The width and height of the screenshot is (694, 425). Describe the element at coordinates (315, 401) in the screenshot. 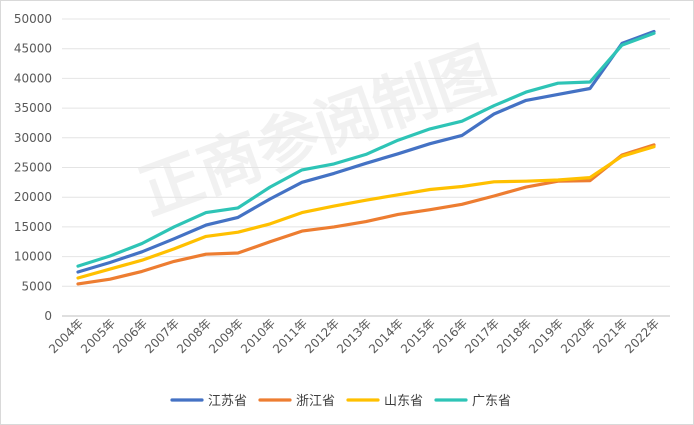

I see `legend-label: 浙江省` at that location.